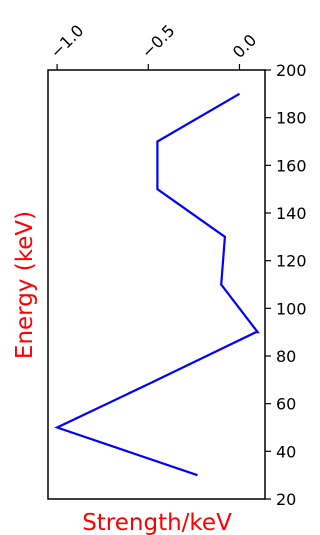  Describe the element at coordinates (286, 285) in the screenshot. I see `y-axis-ticks: 20 40 60 80 100 120 140 160 180 200` at that location.